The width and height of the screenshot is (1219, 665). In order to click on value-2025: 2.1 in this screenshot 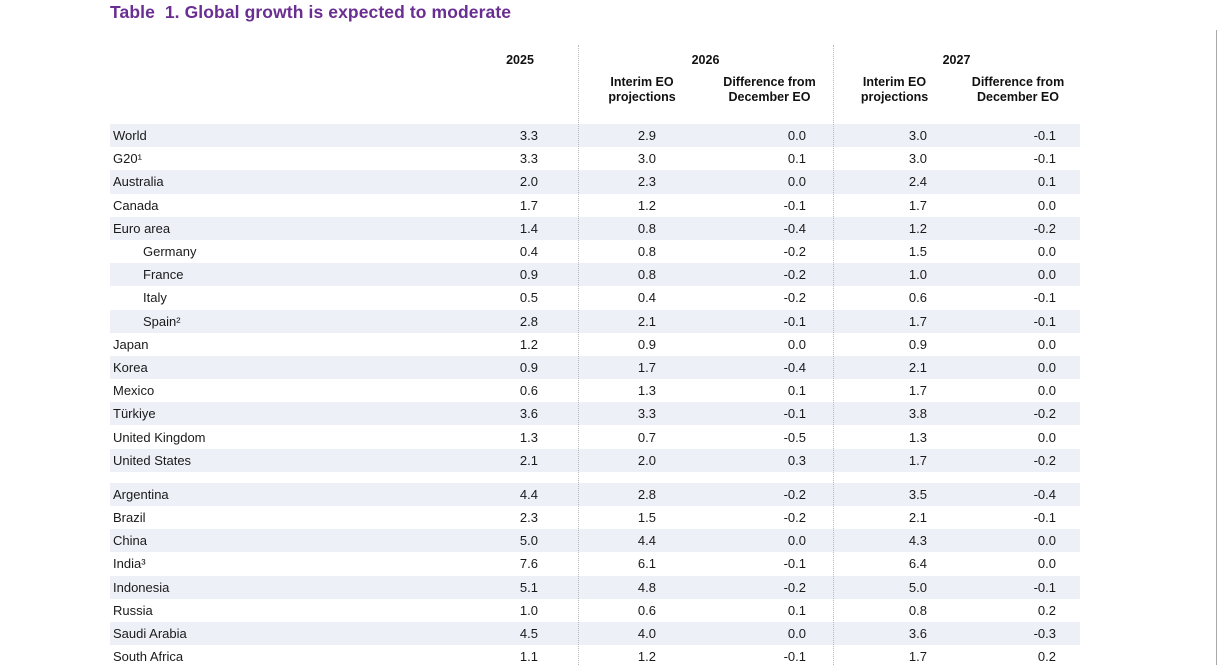, I will do `click(528, 460)`.